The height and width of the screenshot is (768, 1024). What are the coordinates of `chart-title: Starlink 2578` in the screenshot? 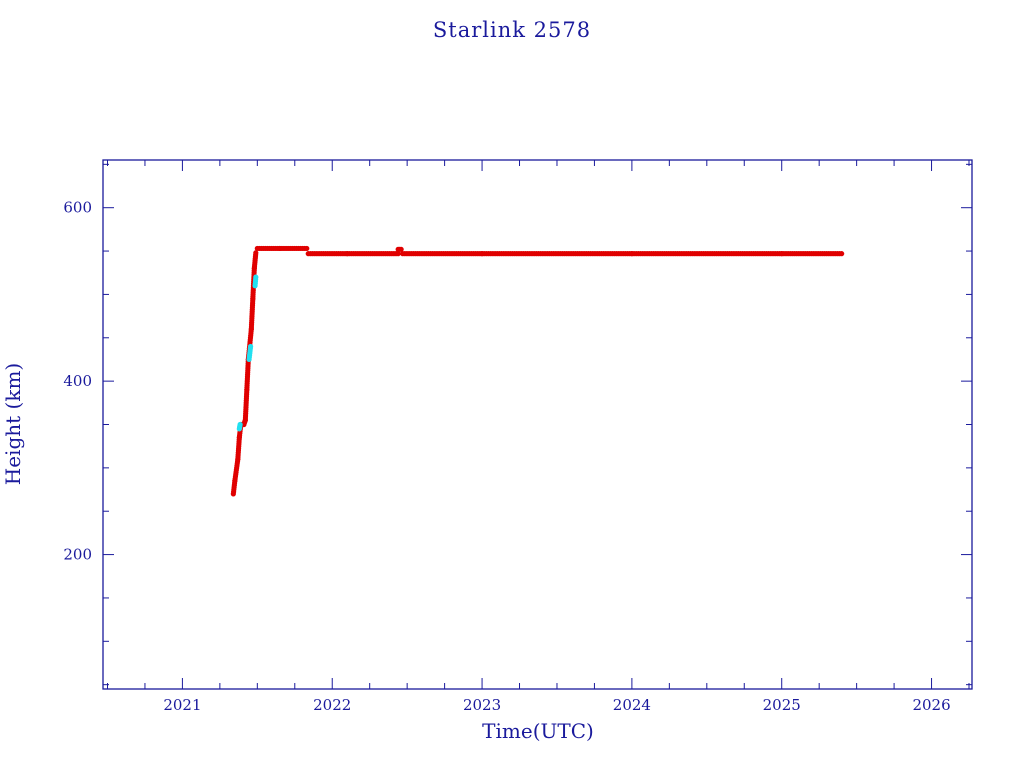 It's located at (512, 30).